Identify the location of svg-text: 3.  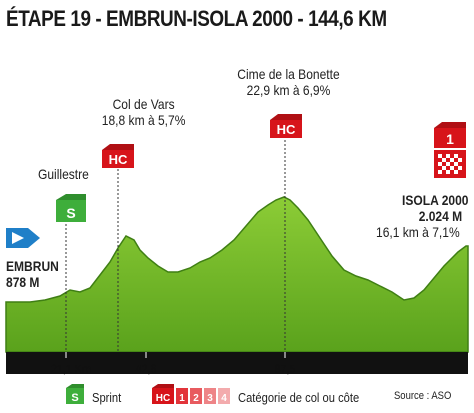
(210, 398).